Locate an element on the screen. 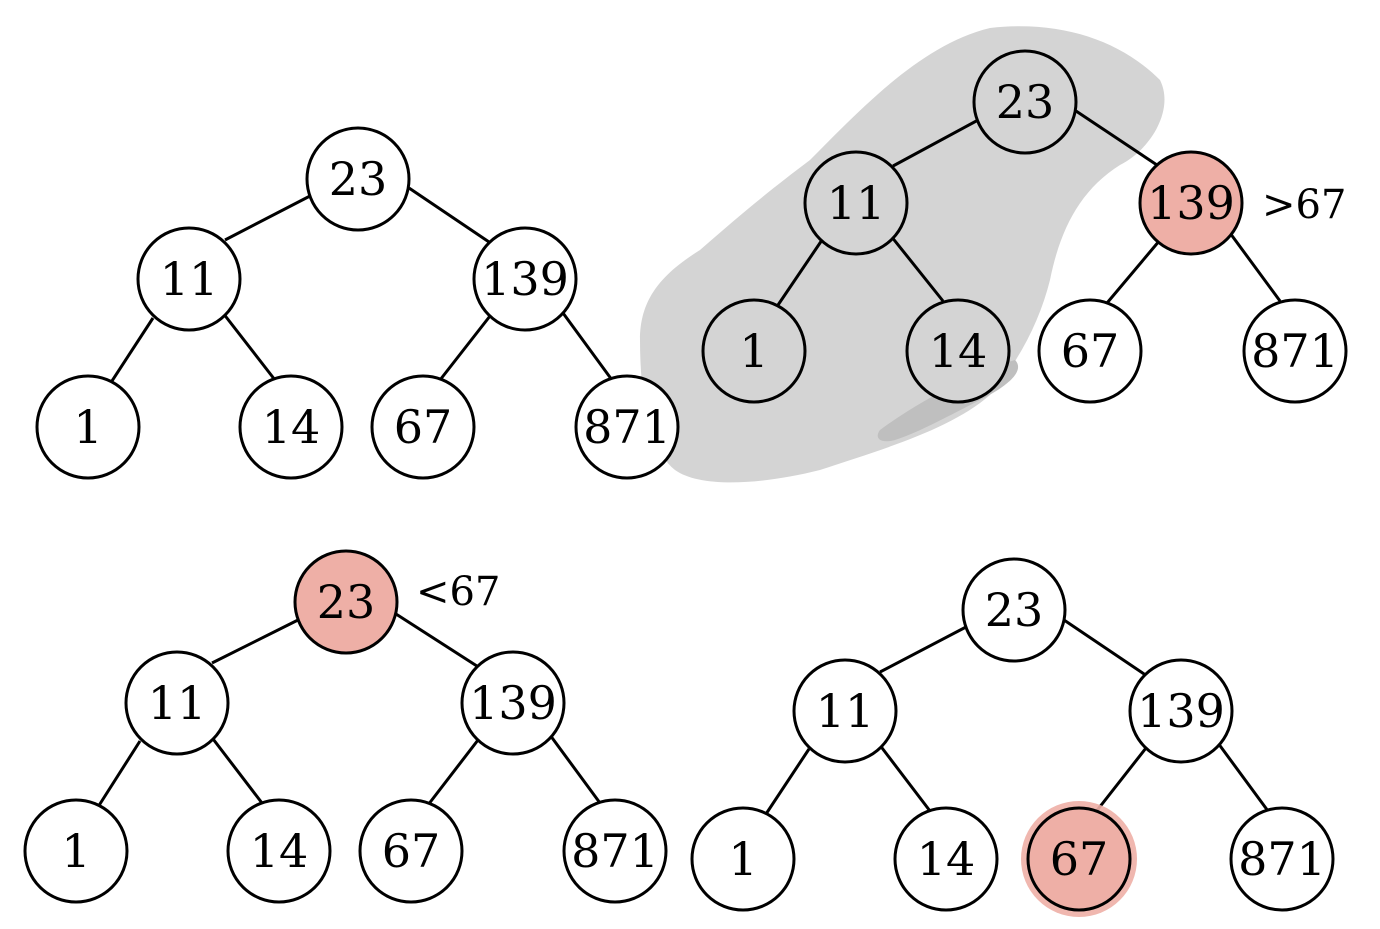  tree-node-highlighted: 67 is located at coordinates (1079, 859).